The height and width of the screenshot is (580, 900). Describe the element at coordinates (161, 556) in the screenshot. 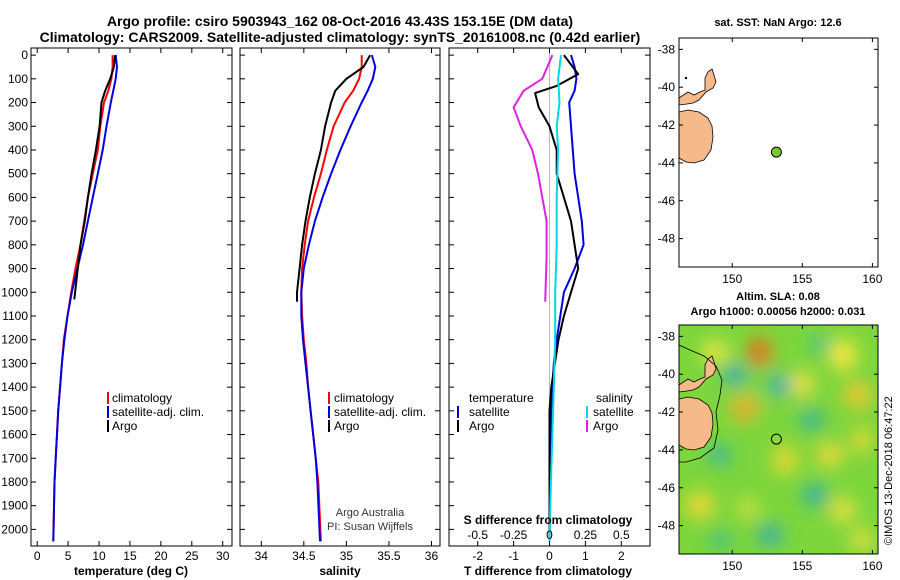

I see `x-tick-label: 20` at that location.